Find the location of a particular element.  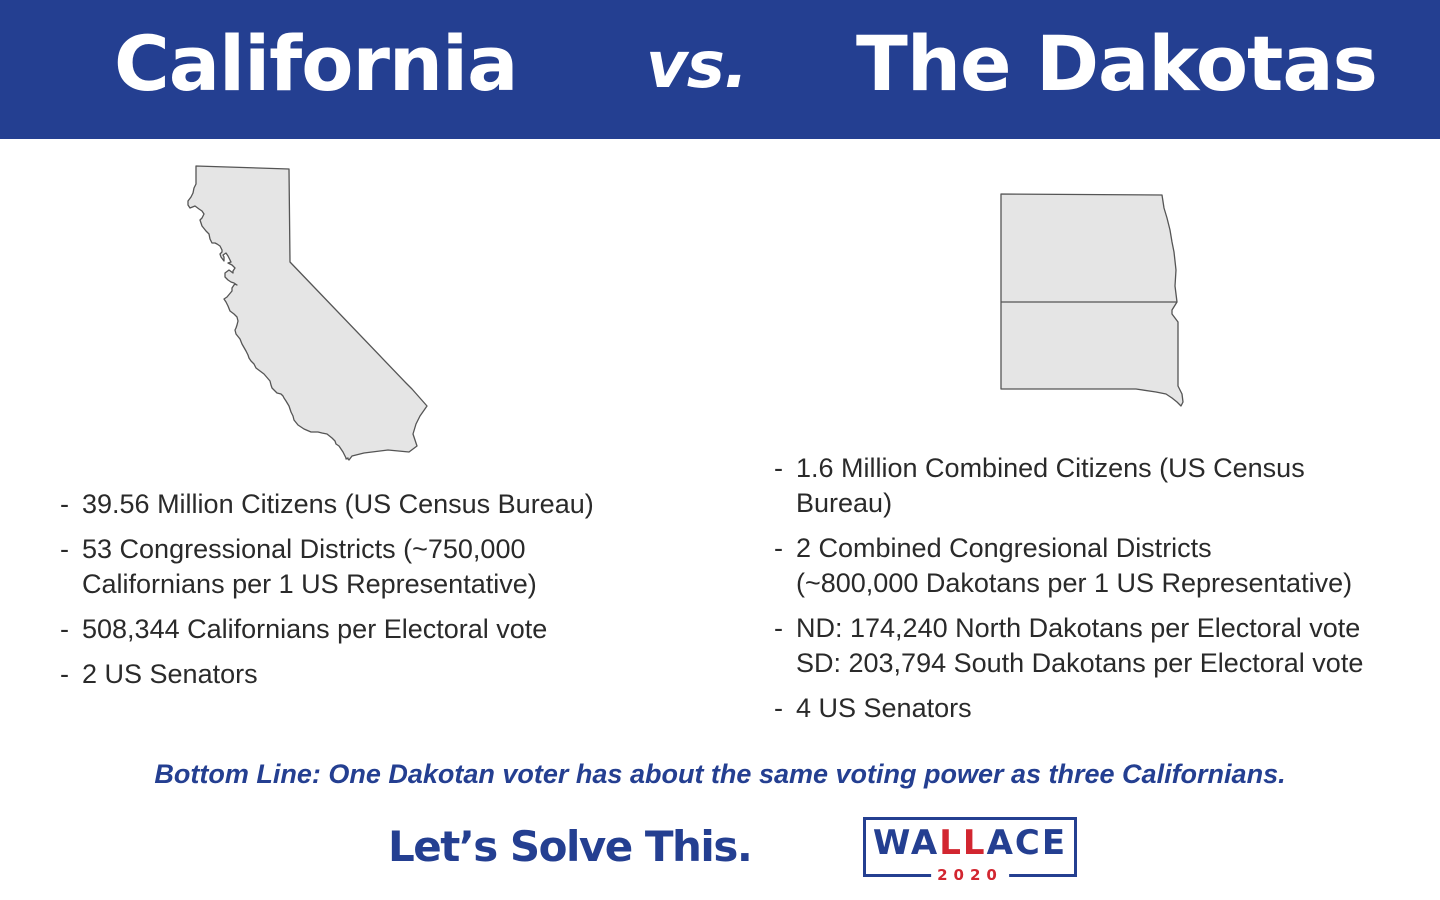

tagline: Let’s Solve This. is located at coordinates (570, 846).